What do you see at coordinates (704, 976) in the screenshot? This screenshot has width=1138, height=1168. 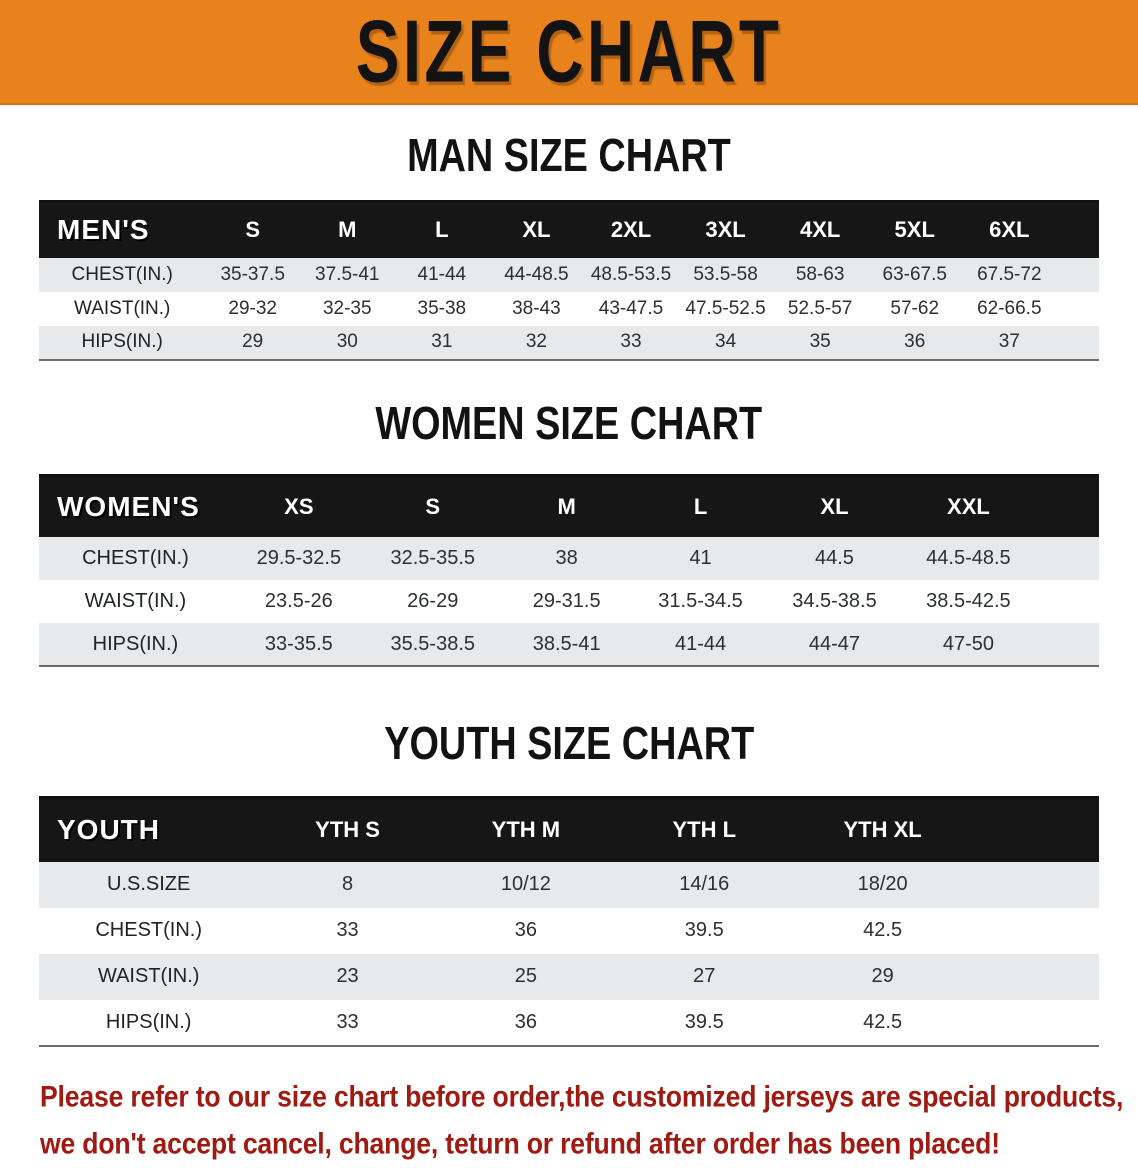 I see `measurement-value-cell: 27` at bounding box center [704, 976].